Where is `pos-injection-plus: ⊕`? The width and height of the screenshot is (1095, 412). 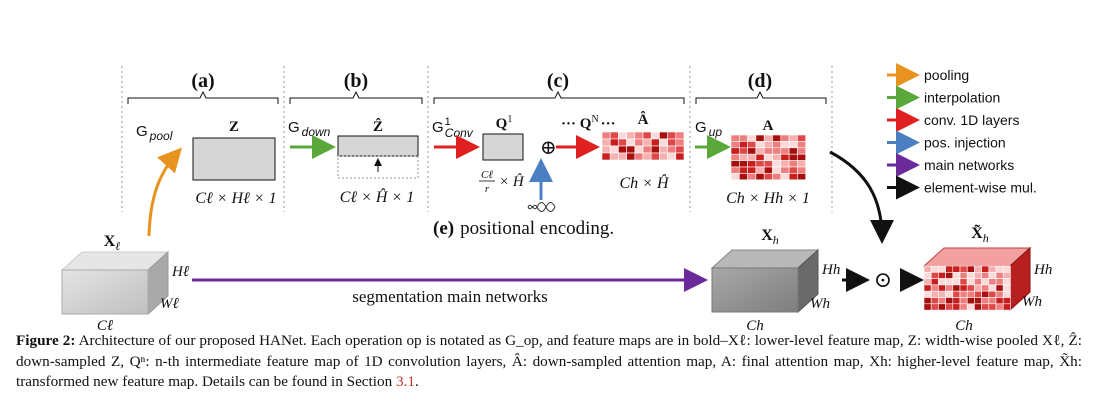
pos-injection-plus: ⊕ is located at coordinates (548, 148).